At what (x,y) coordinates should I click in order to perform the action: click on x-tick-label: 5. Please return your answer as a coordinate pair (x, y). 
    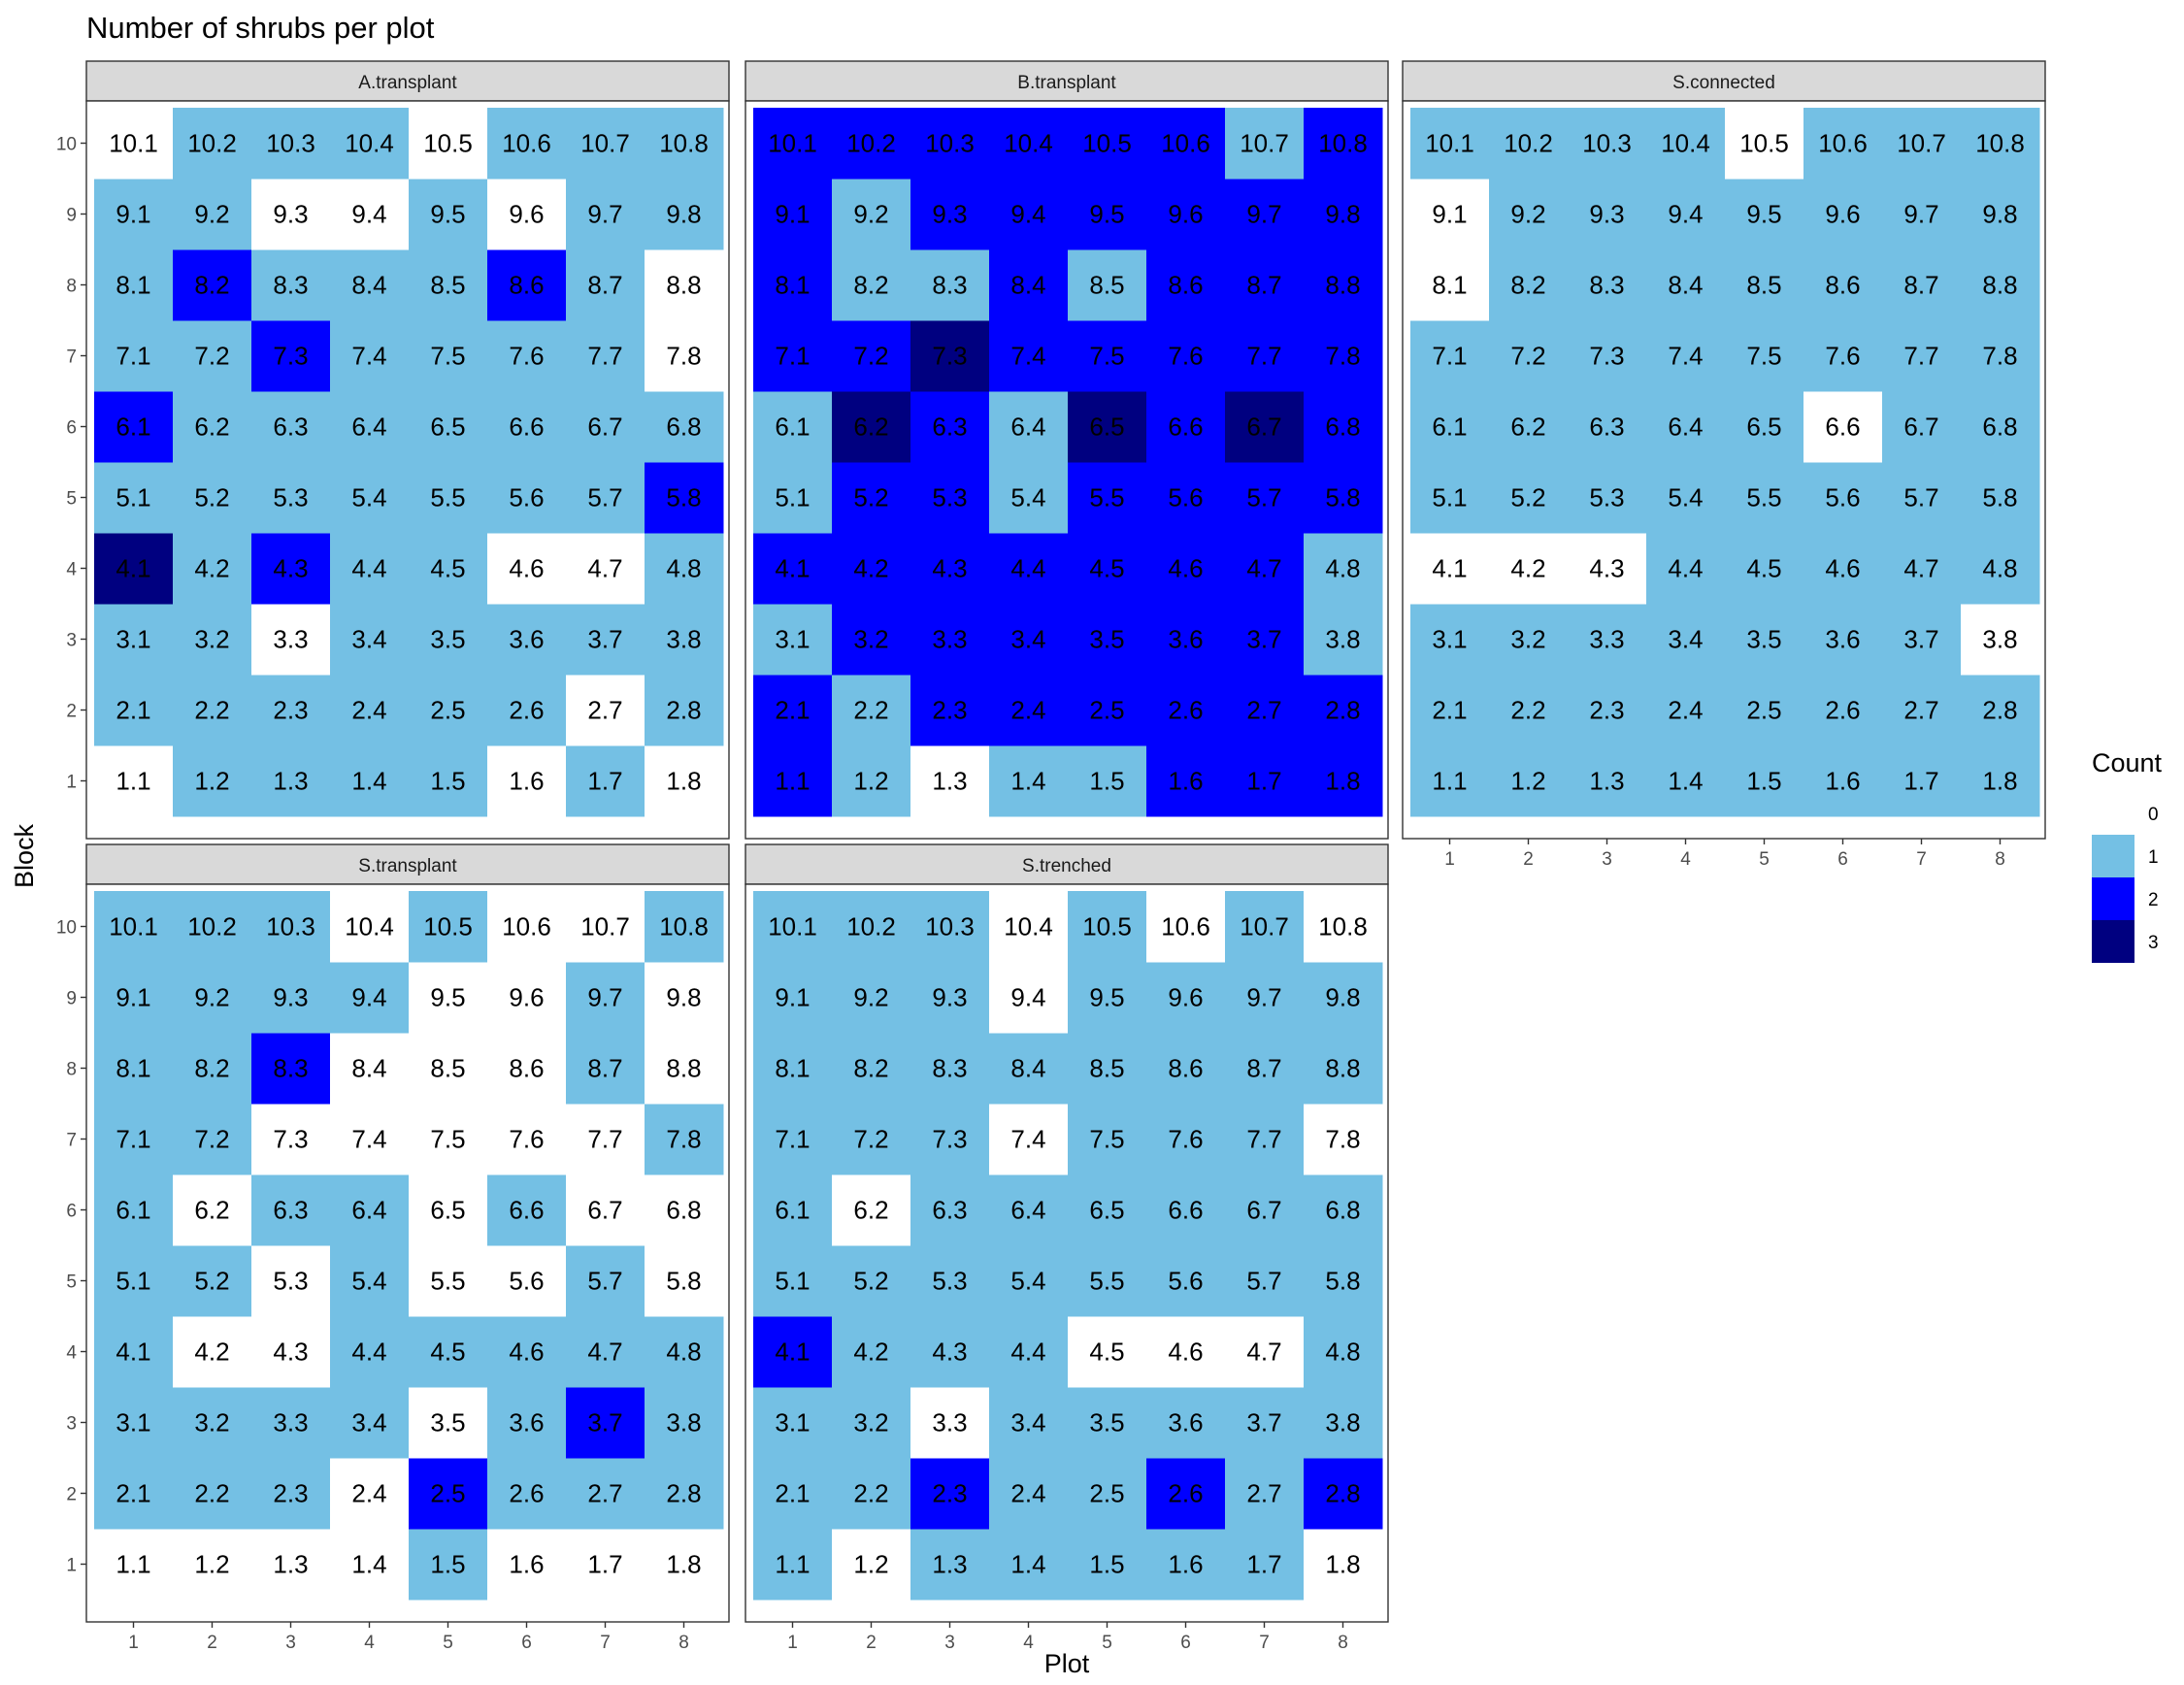
    Looking at the image, I should click on (1764, 859).